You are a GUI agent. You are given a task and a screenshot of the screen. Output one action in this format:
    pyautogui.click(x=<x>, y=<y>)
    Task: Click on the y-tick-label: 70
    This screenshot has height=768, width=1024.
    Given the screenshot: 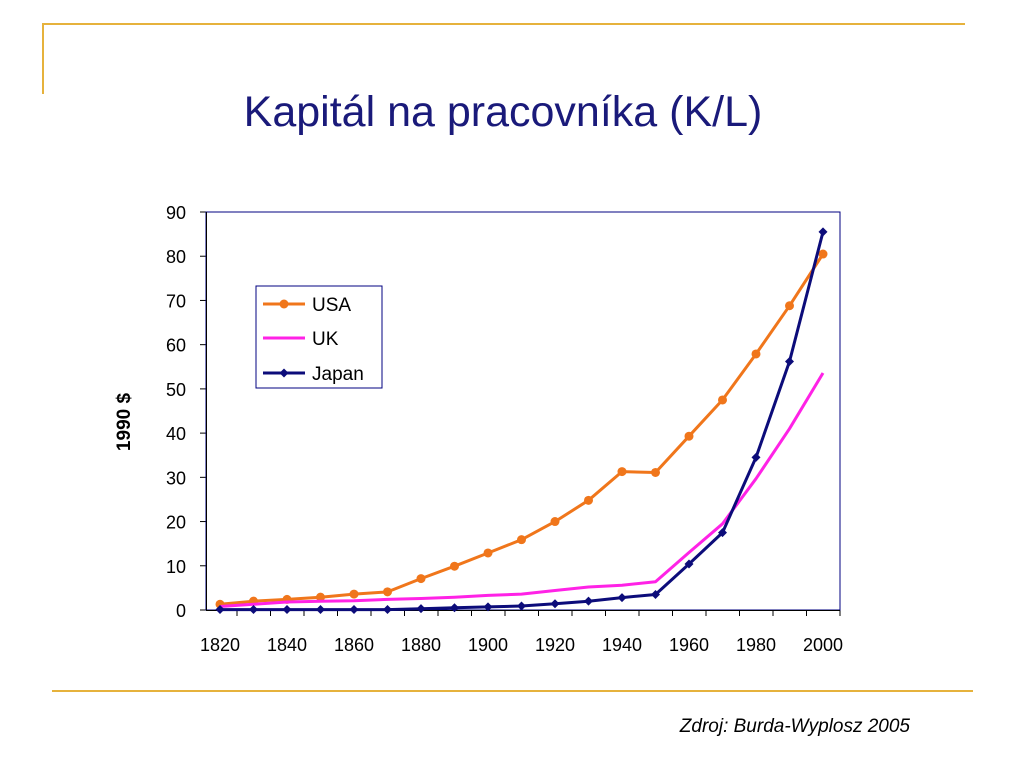 What is the action you would take?
    pyautogui.click(x=176, y=301)
    